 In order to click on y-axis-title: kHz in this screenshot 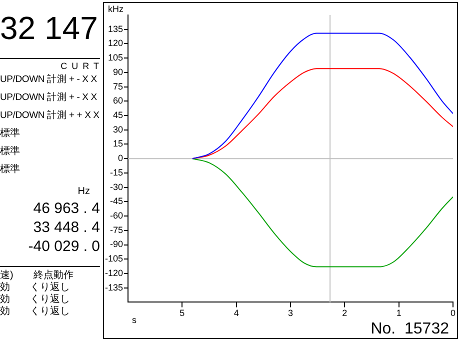, I will do `click(116, 9)`.